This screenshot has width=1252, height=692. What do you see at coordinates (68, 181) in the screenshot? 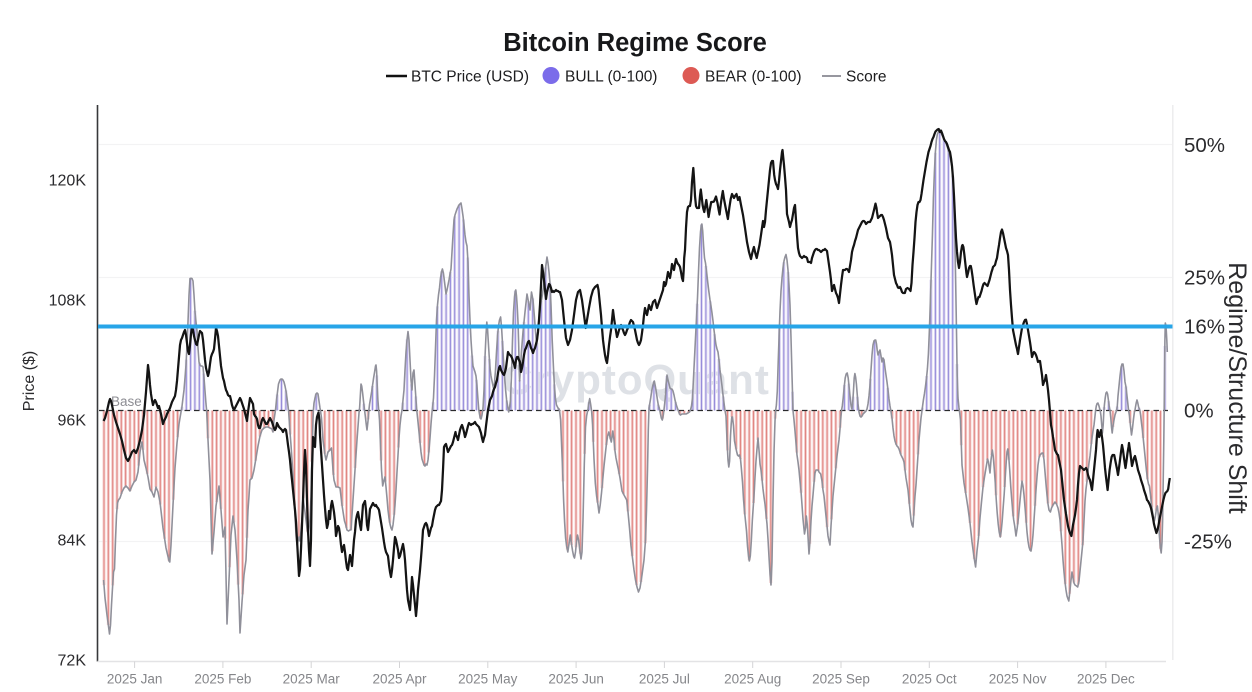
I see `svg-text: 120K` at bounding box center [68, 181].